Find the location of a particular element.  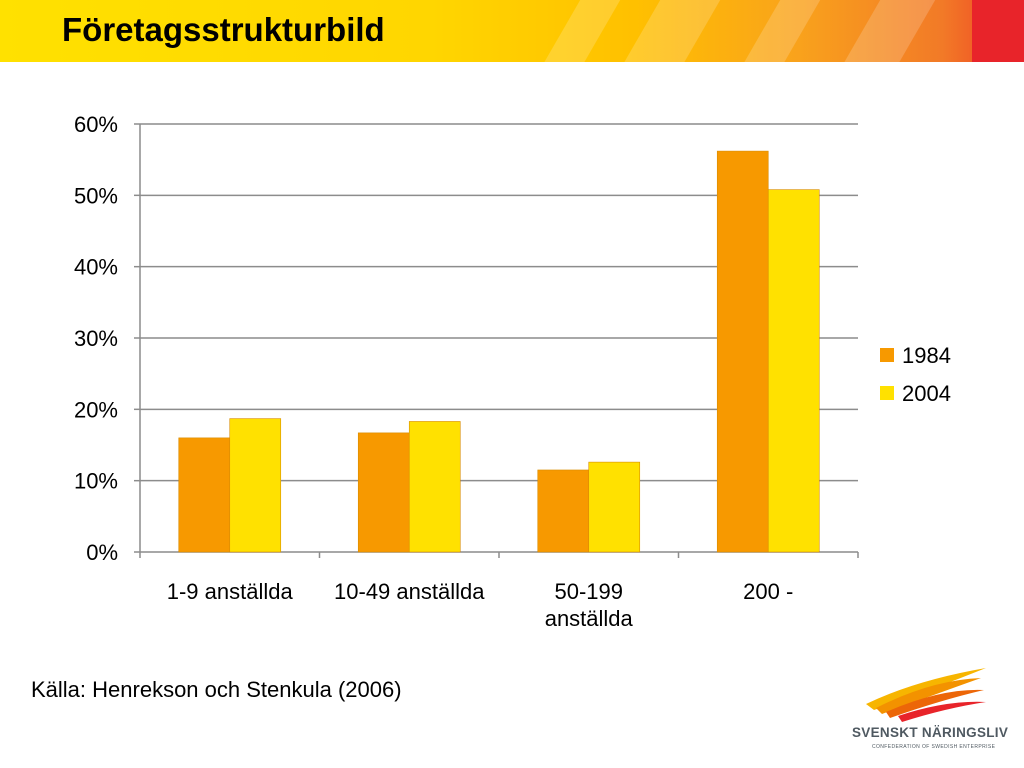

y-tick-label: 60% is located at coordinates (96, 124).